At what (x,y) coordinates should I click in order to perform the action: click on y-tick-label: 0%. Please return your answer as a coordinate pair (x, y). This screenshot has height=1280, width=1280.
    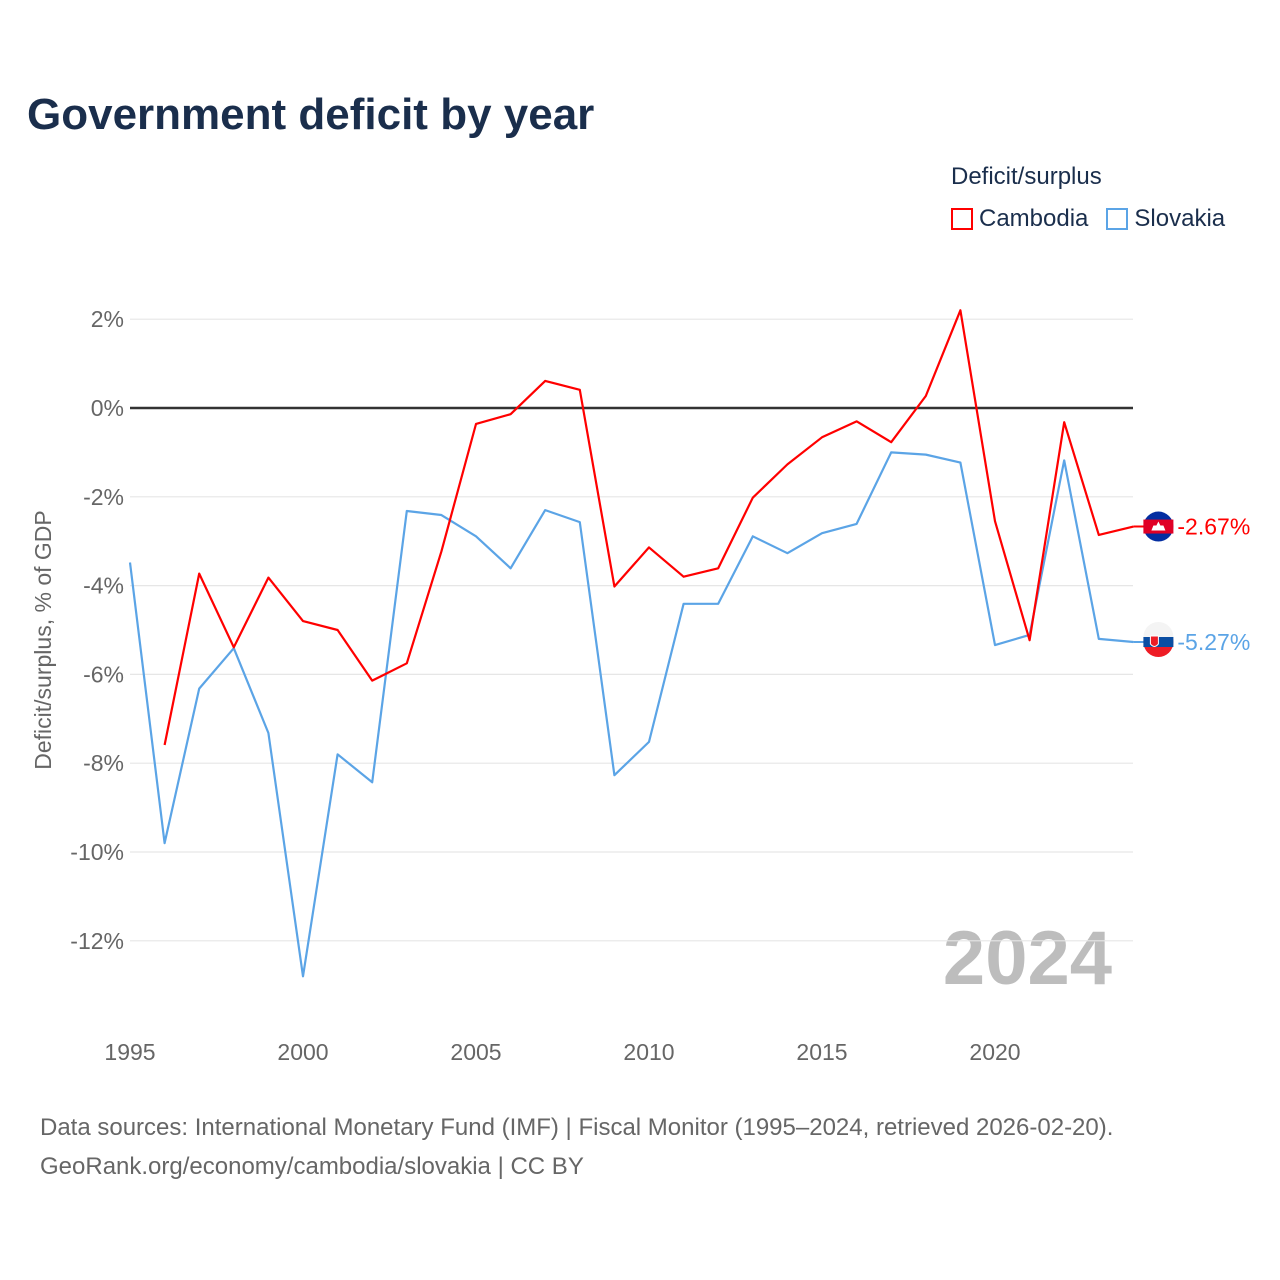
    Looking at the image, I should click on (107, 408).